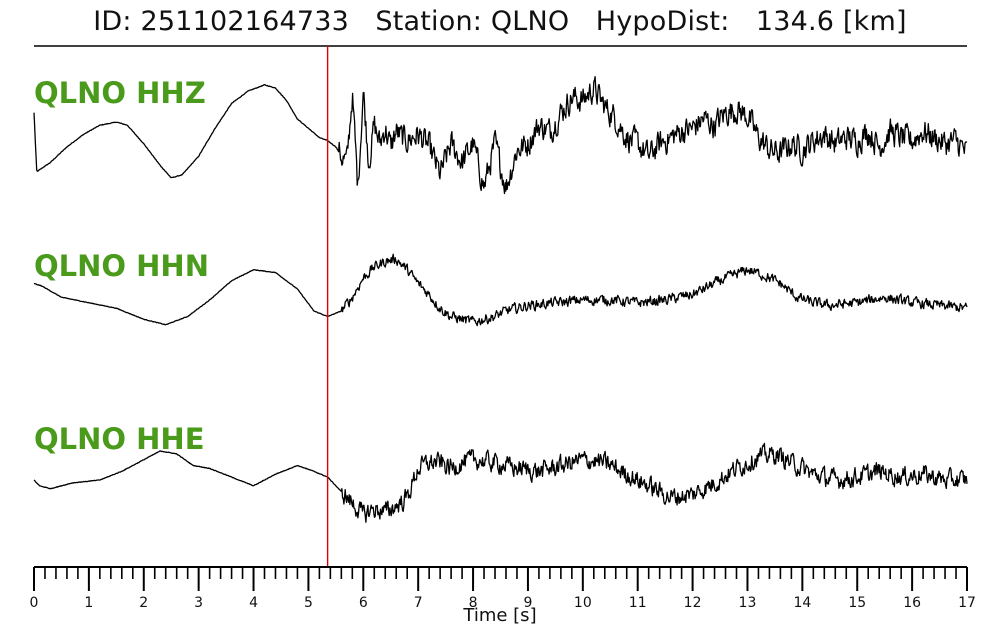 This screenshot has height=640, width=1000. Describe the element at coordinates (967, 603) in the screenshot. I see `x-tick-label: 17` at that location.